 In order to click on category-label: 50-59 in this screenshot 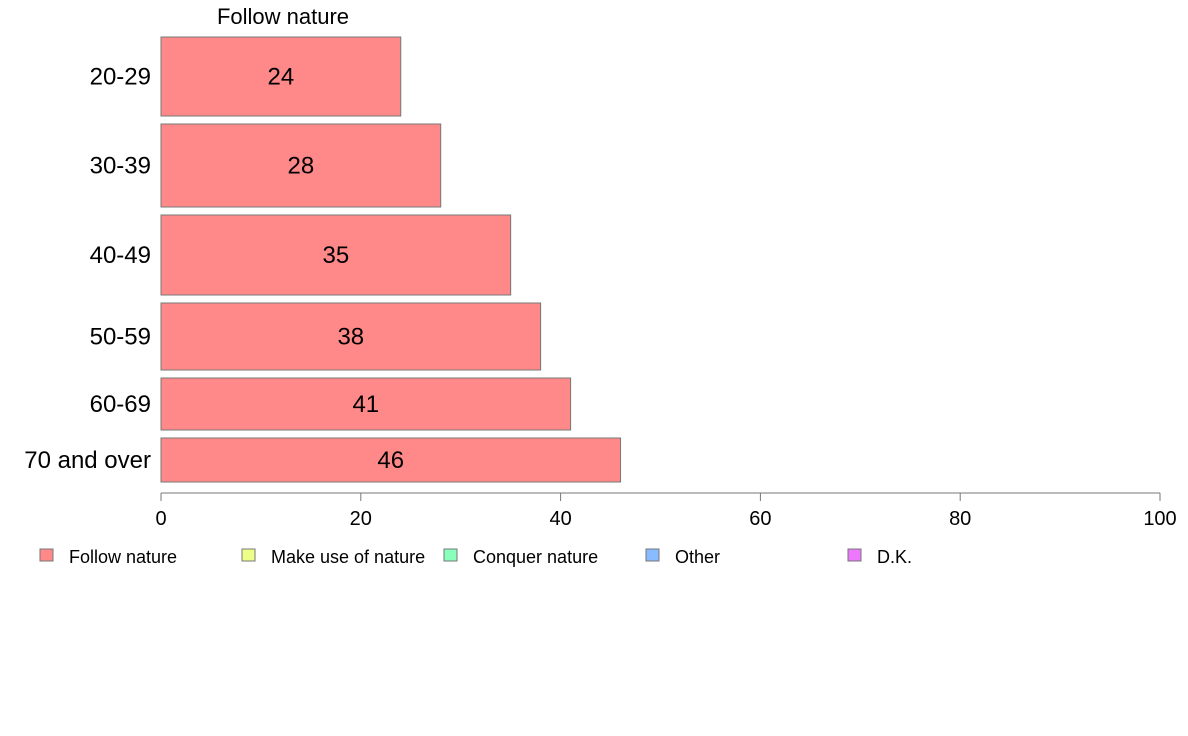, I will do `click(120, 337)`.